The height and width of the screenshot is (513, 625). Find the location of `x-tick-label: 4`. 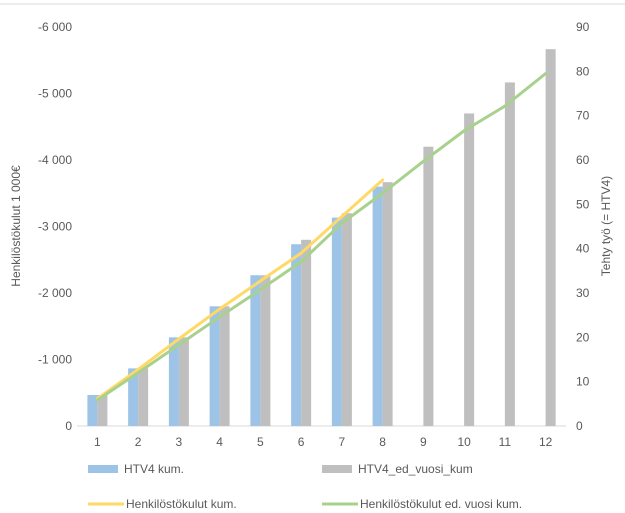

x-tick-label: 4 is located at coordinates (219, 442).